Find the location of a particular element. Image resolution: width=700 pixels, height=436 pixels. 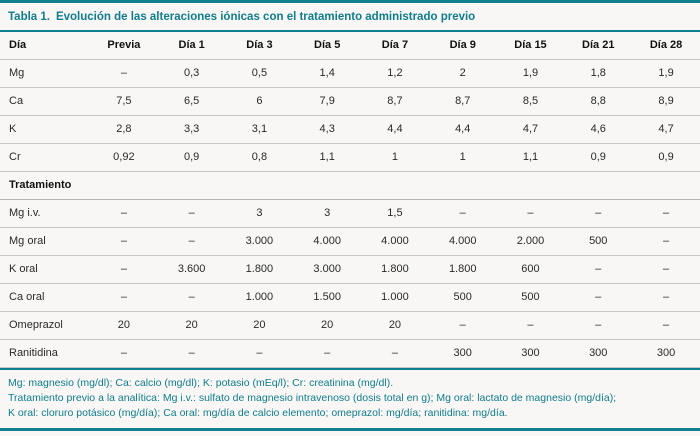

table-row: Ranitidina – – – – – 300 300 300 300 is located at coordinates (350, 353).